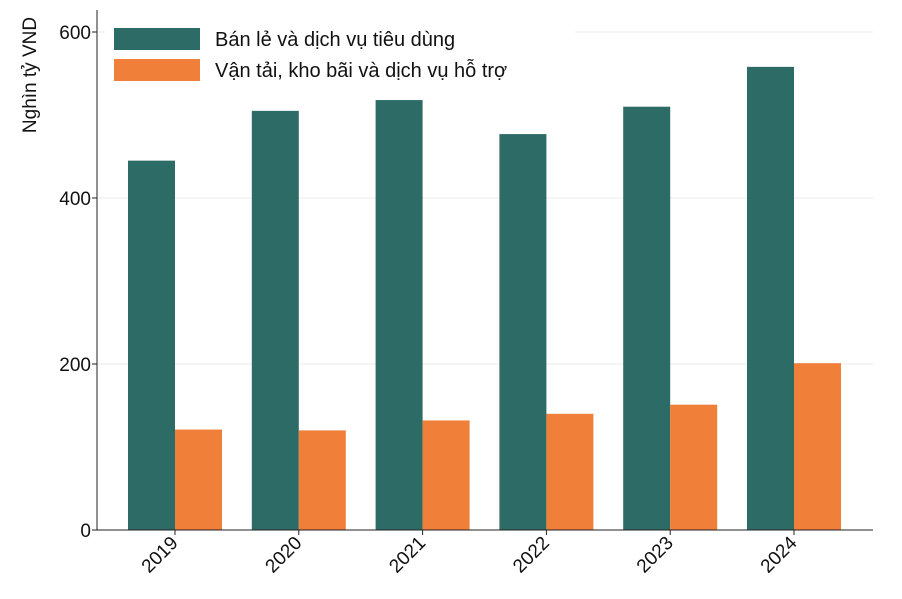 This screenshot has width=902, height=599. What do you see at coordinates (817, 446) in the screenshot?
I see `bar-transport-2024` at bounding box center [817, 446].